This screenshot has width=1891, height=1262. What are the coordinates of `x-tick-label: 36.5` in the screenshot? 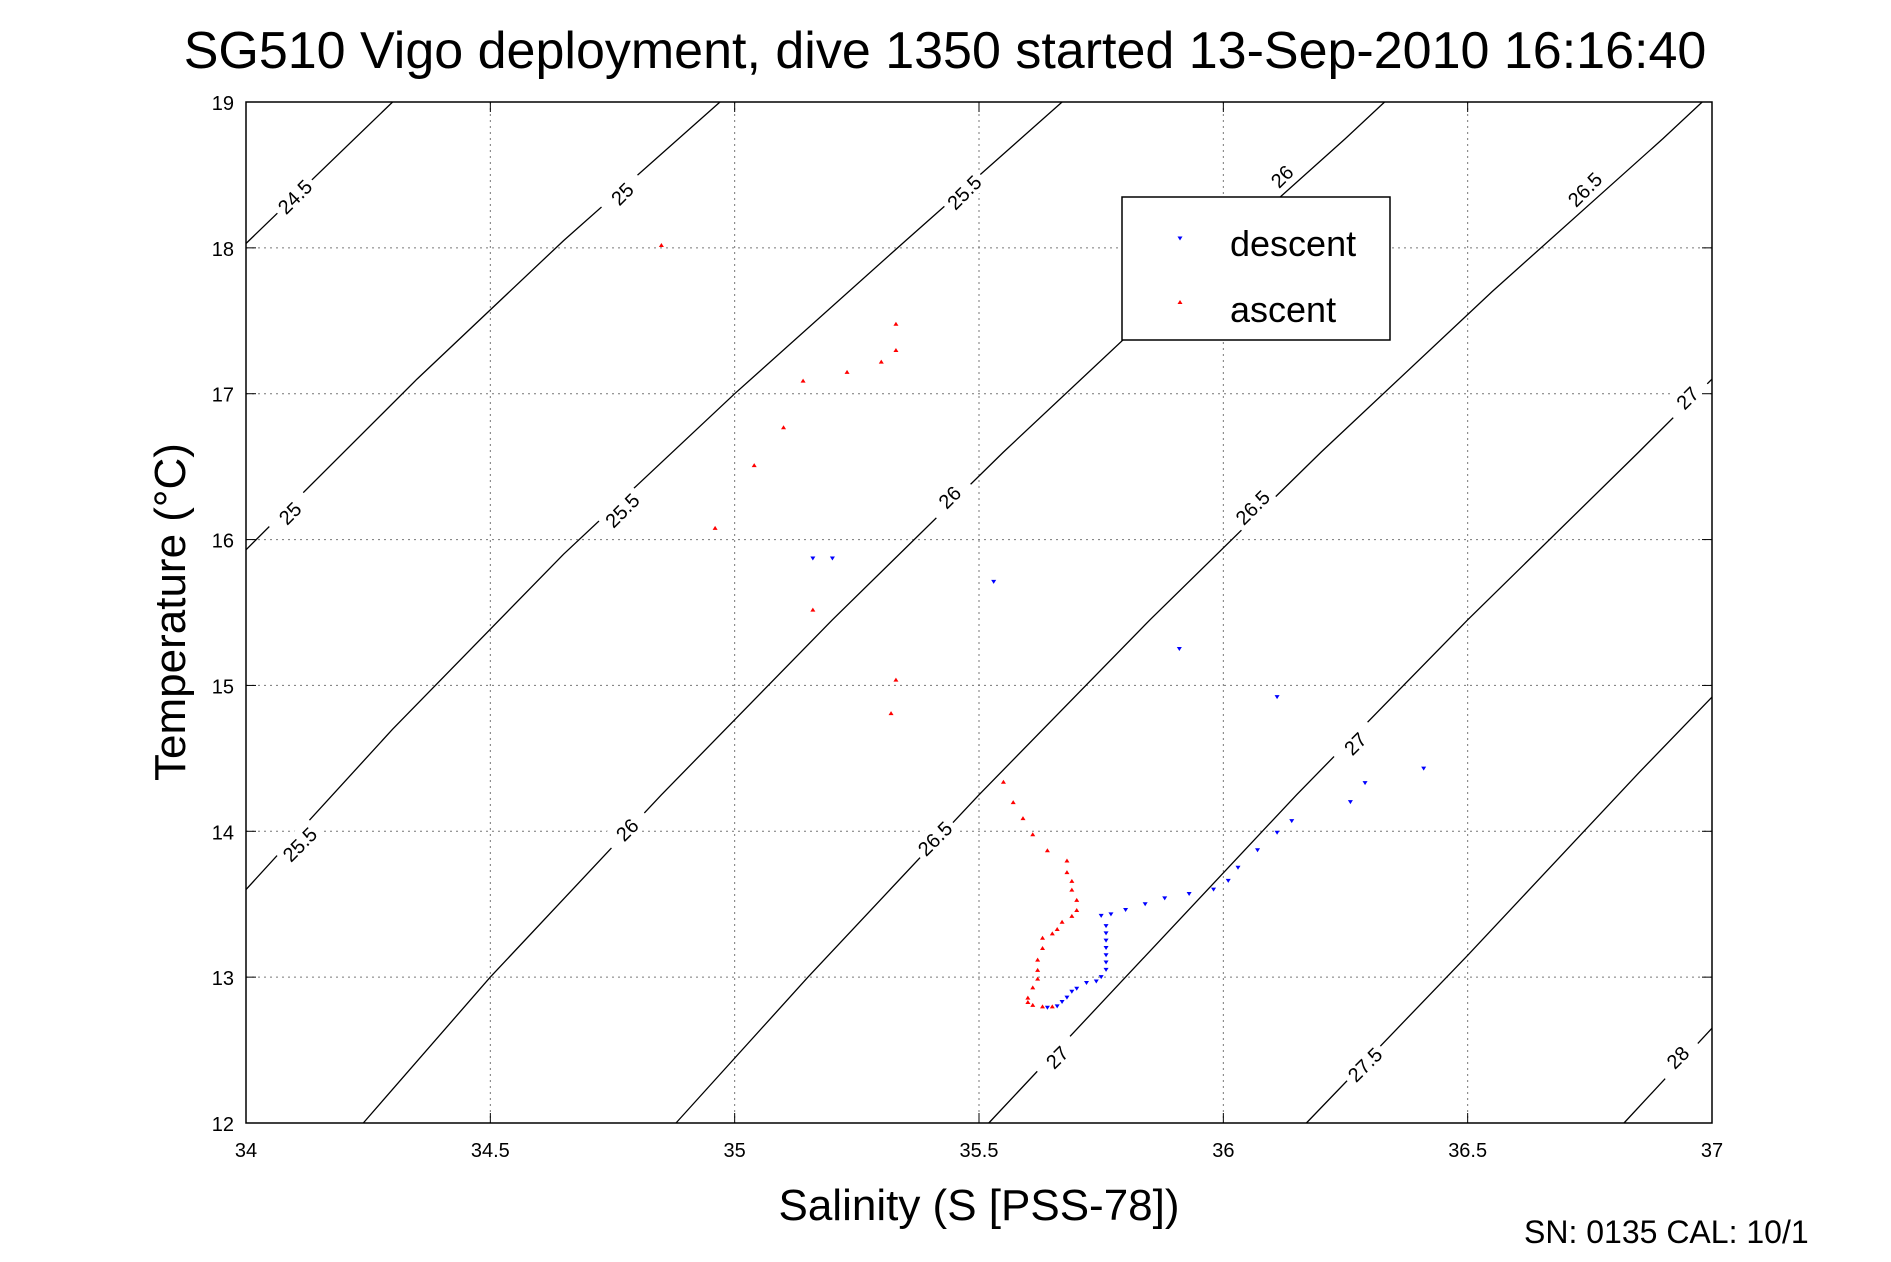 It's located at (1467, 1151).